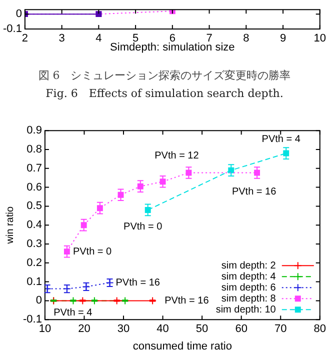  I want to click on legend-label: sim depth: 10, so click(246, 310).